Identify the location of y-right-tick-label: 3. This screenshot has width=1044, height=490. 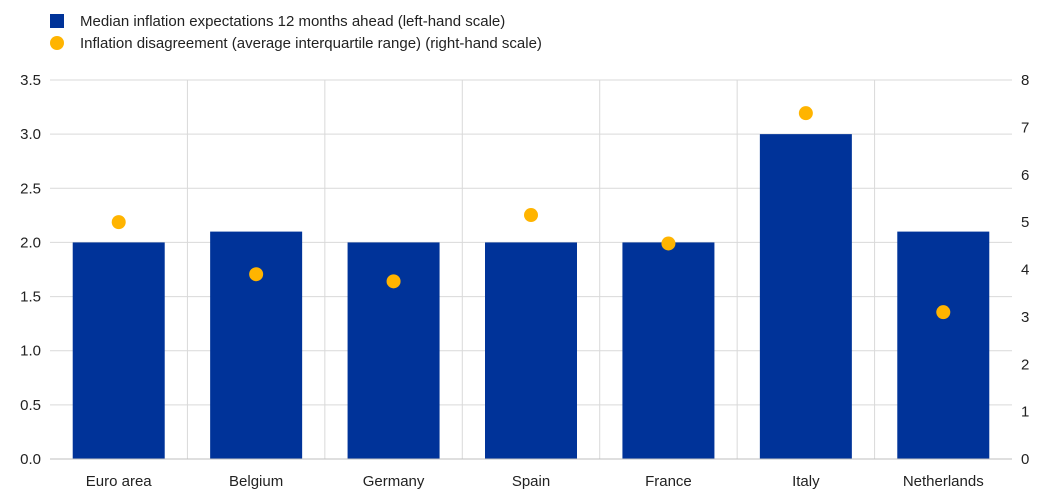
(1025, 317).